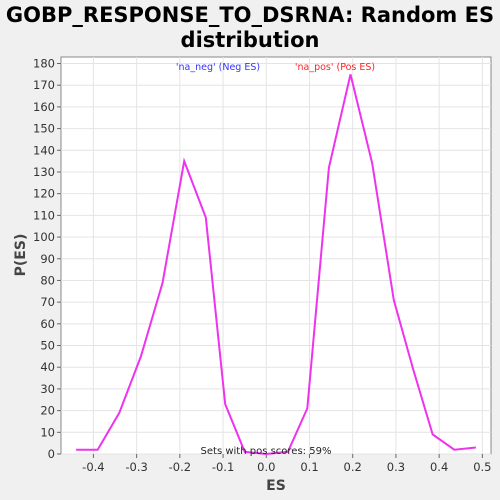 This screenshot has width=500, height=500. What do you see at coordinates (439, 467) in the screenshot?
I see `x-tick-label: 0.4` at bounding box center [439, 467].